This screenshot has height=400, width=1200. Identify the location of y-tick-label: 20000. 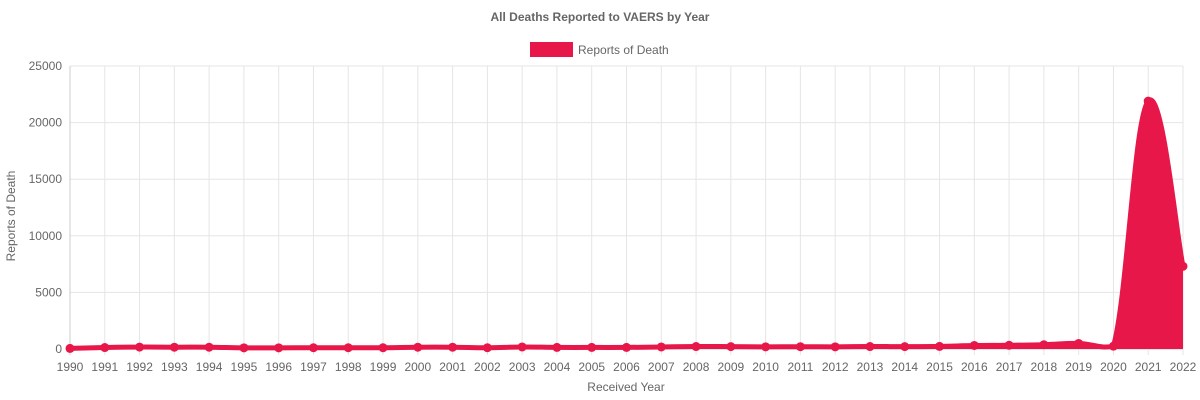
(46, 123).